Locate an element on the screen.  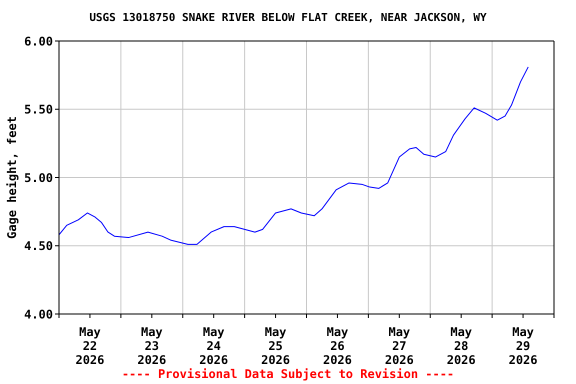
y-tick-label: 4.50 is located at coordinates (38, 246).